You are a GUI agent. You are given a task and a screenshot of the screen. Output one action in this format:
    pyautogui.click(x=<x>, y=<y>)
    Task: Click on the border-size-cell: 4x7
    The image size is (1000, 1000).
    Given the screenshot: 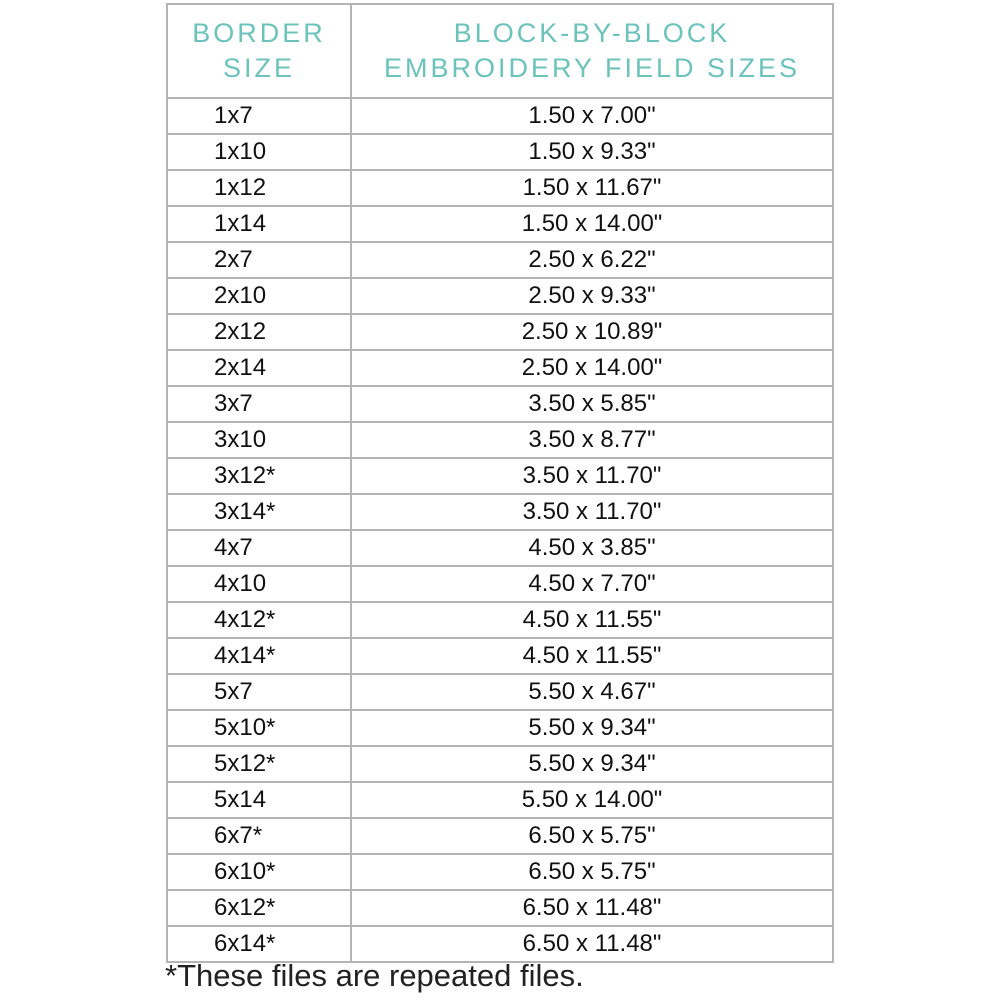 What is the action you would take?
    pyautogui.click(x=259, y=548)
    